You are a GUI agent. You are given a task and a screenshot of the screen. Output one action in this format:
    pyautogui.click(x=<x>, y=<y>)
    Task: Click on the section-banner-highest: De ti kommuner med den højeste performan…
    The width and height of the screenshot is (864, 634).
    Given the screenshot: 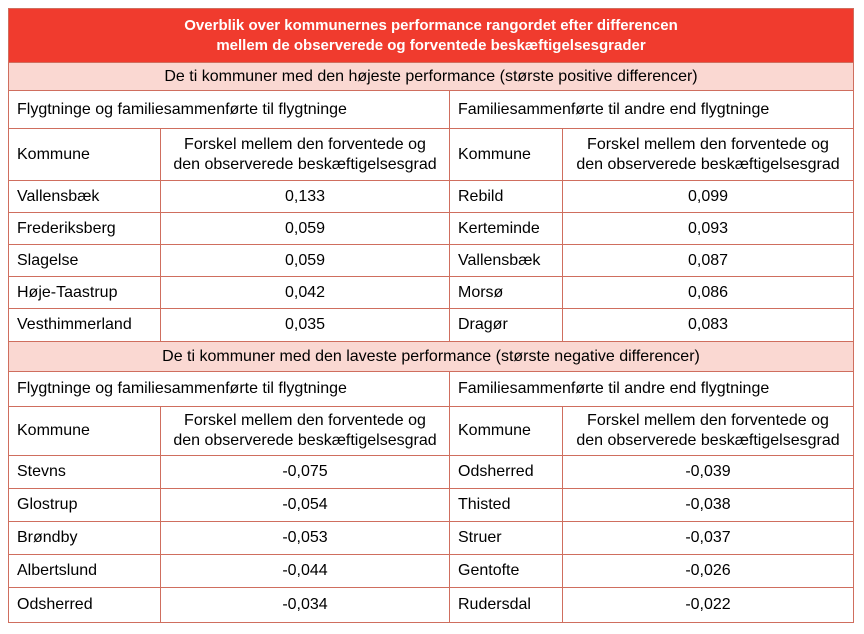 What is the action you would take?
    pyautogui.click(x=431, y=77)
    